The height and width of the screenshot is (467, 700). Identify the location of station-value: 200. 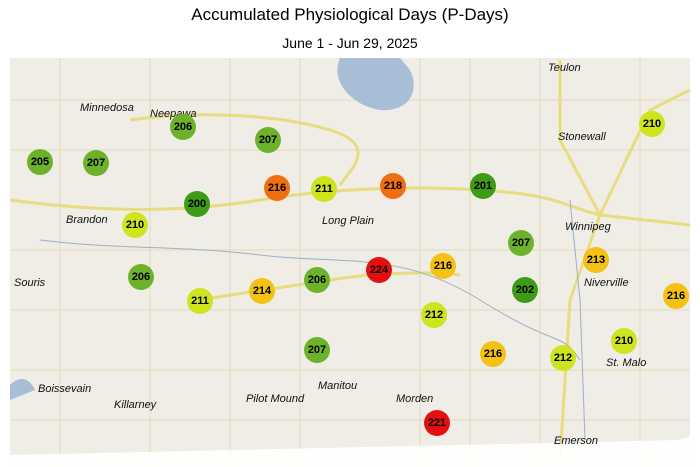
(197, 204).